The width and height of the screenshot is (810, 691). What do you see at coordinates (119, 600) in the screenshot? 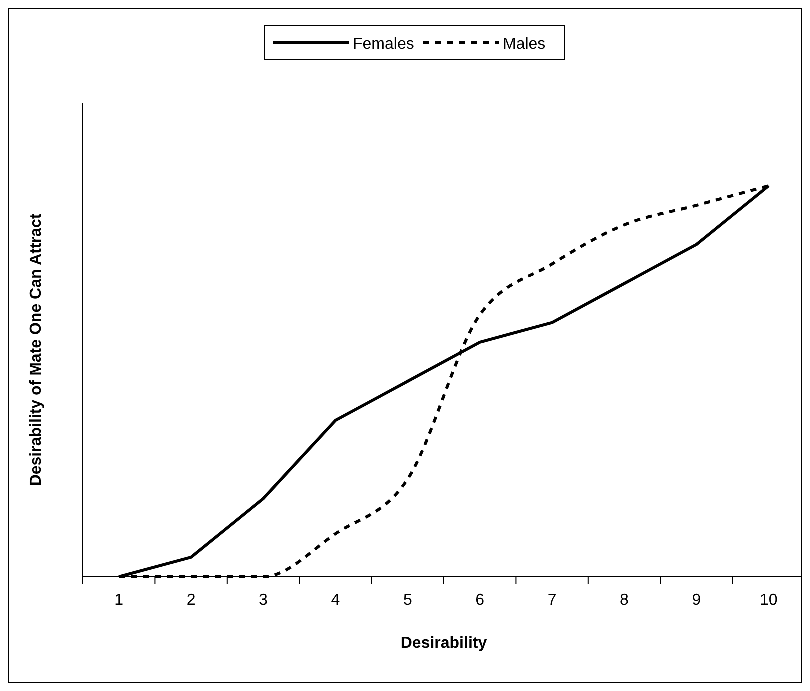
I see `x-tick-label: 1` at bounding box center [119, 600].